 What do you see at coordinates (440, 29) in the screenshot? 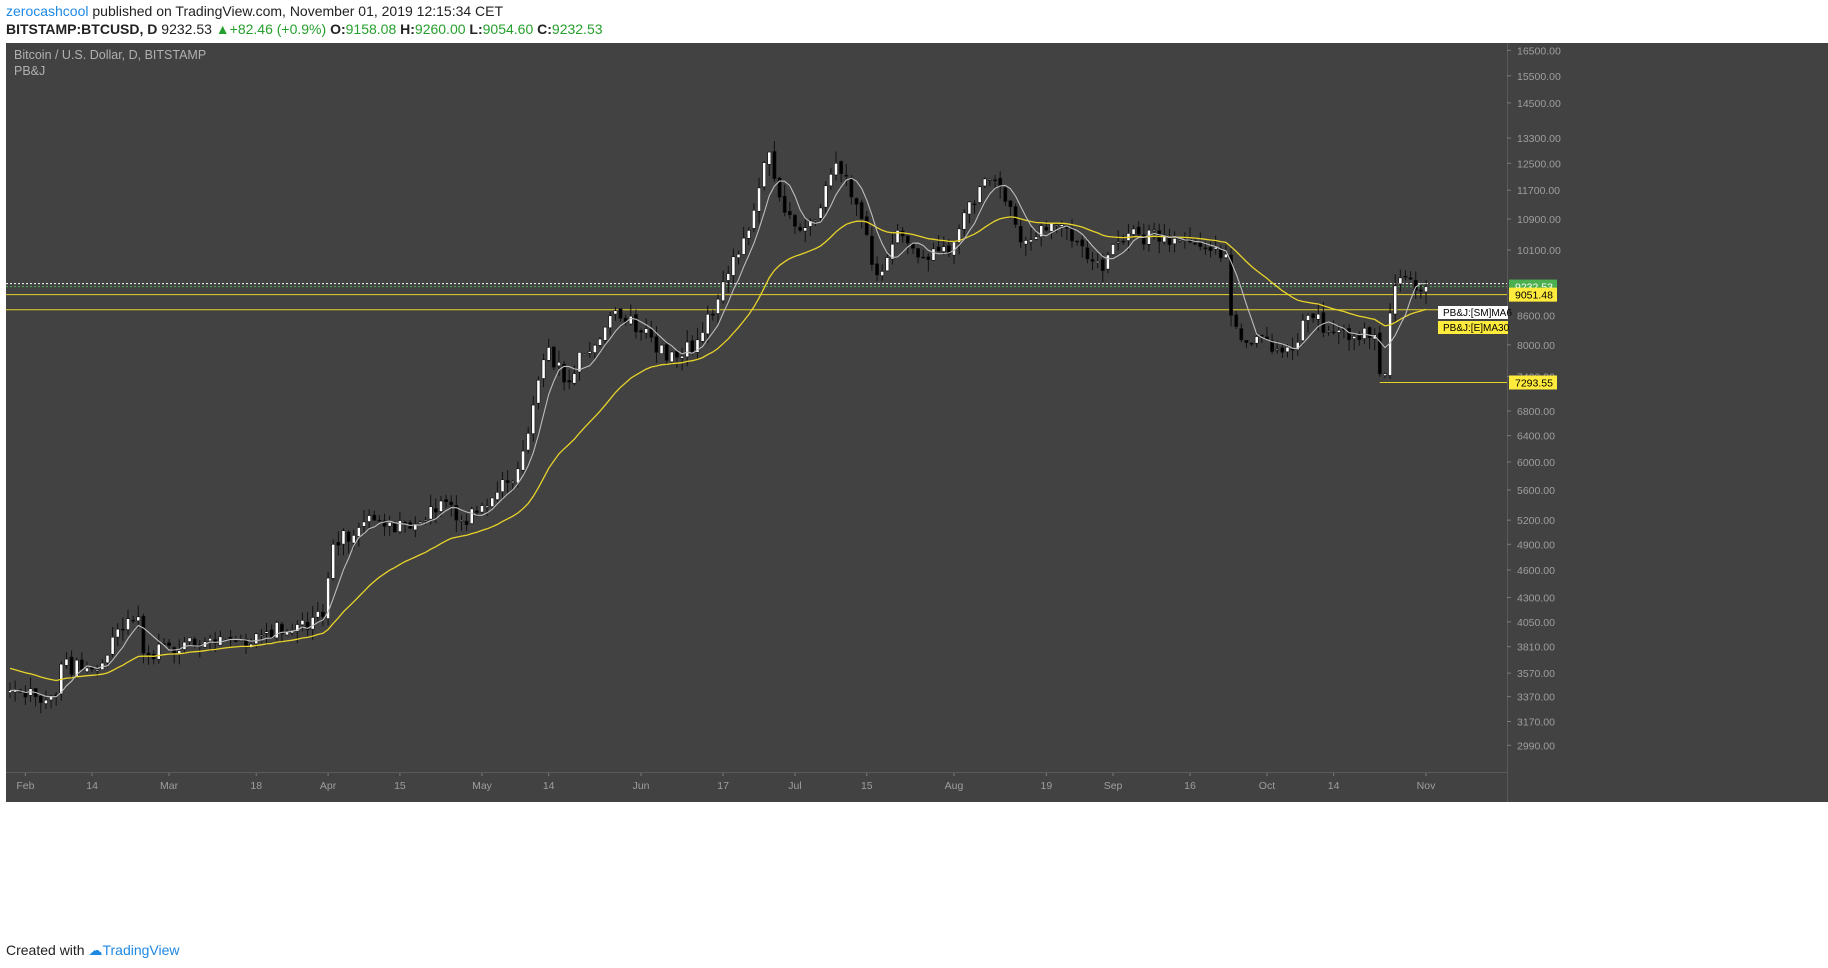
I see `high-value: 9260.00` at bounding box center [440, 29].